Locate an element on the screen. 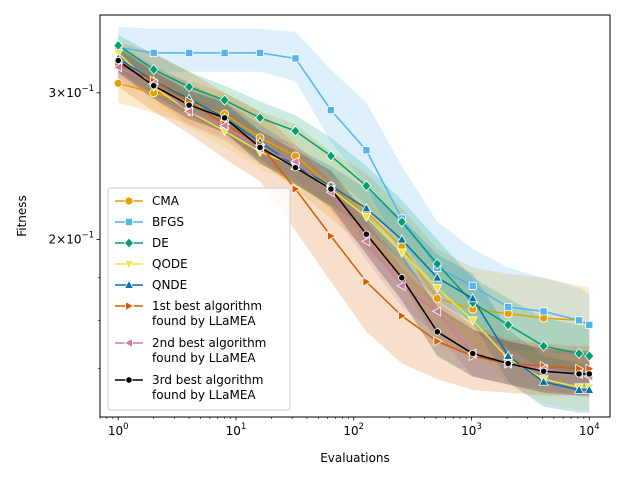 The image size is (640, 480). legend-label: CMA is located at coordinates (166, 201).